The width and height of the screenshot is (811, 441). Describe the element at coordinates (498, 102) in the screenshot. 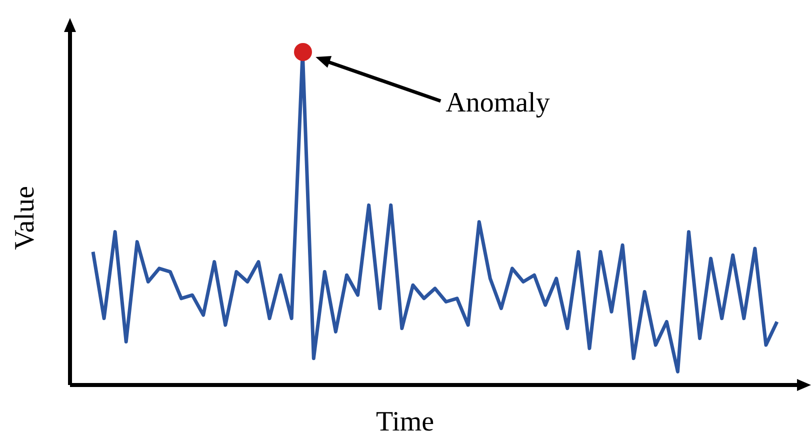

I see `annotation: Anomaly` at that location.